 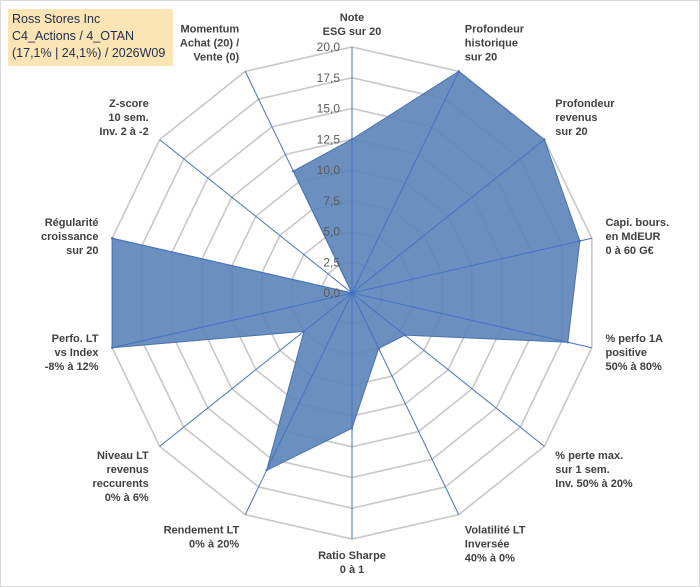 I want to click on tick-label: 17,5, so click(x=329, y=78).